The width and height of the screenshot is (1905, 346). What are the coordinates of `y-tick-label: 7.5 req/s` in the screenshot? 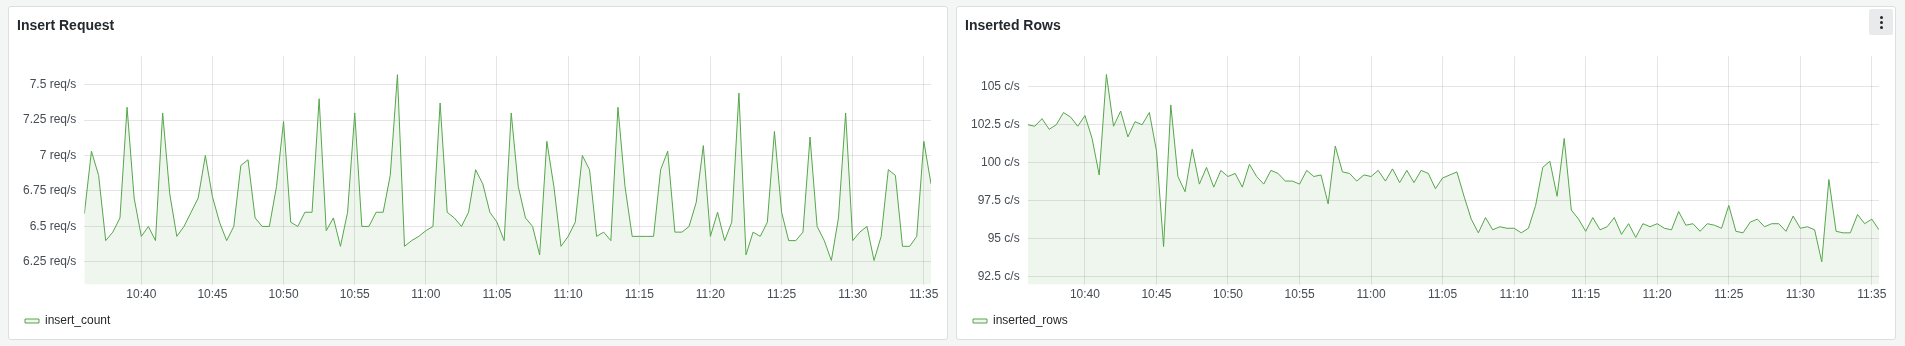 It's located at (53, 83).